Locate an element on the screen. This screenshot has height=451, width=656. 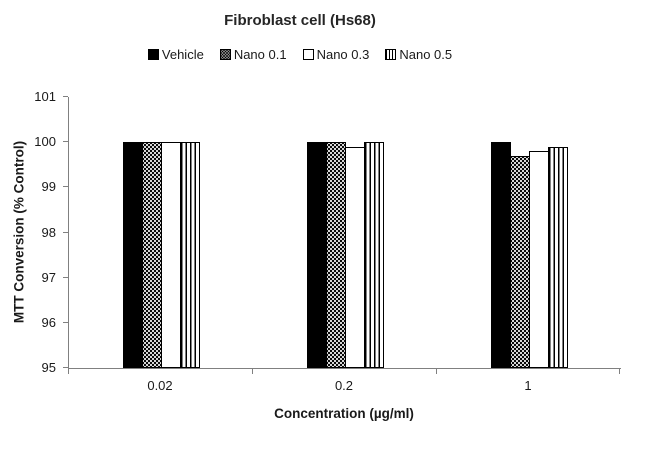
legend-swatch-solid is located at coordinates (153, 54).